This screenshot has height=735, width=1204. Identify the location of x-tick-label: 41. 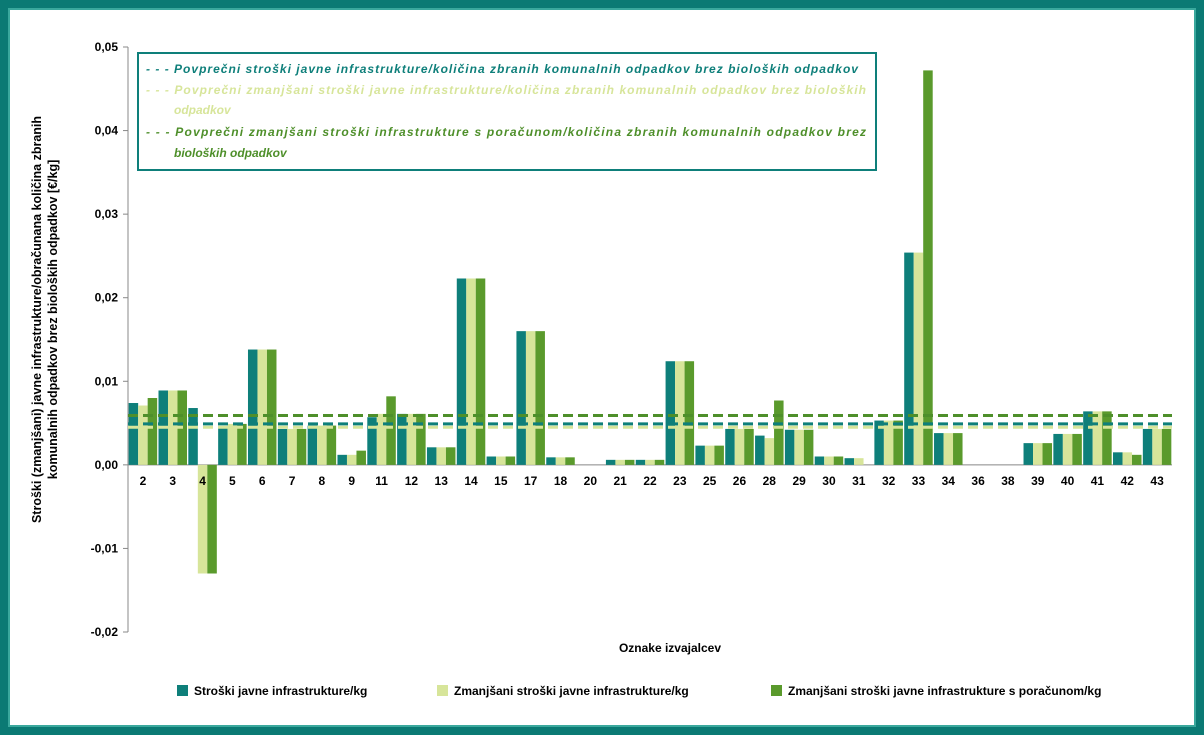
(1098, 481).